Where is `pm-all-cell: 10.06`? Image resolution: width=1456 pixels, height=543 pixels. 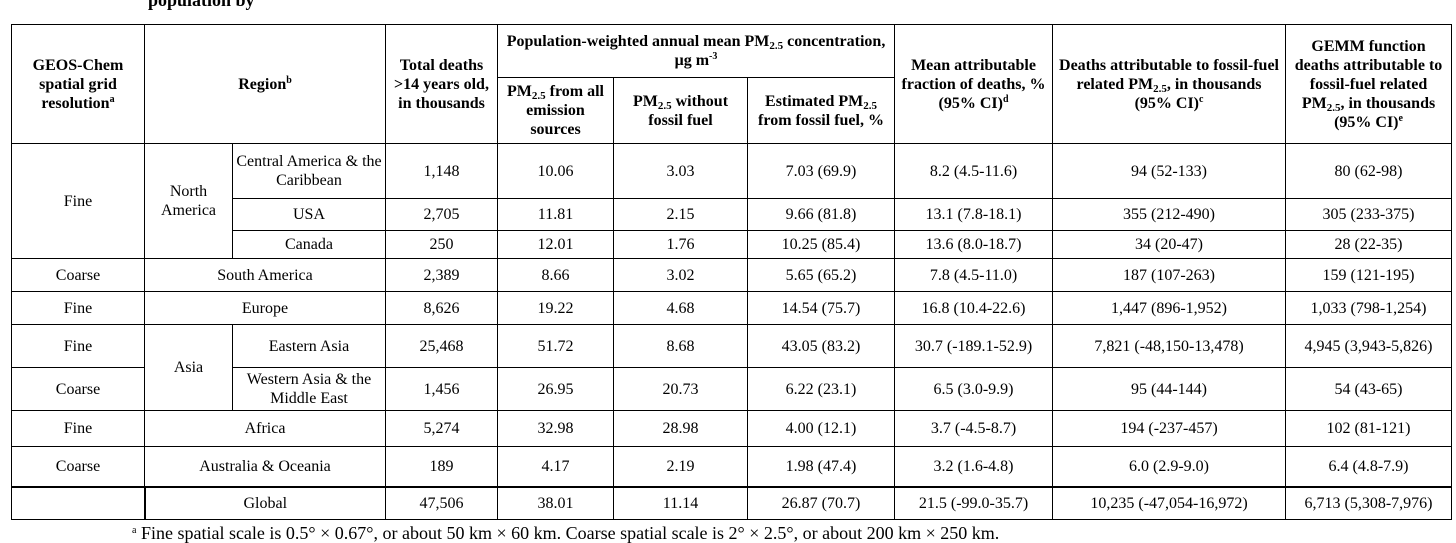 pm-all-cell: 10.06 is located at coordinates (555, 171).